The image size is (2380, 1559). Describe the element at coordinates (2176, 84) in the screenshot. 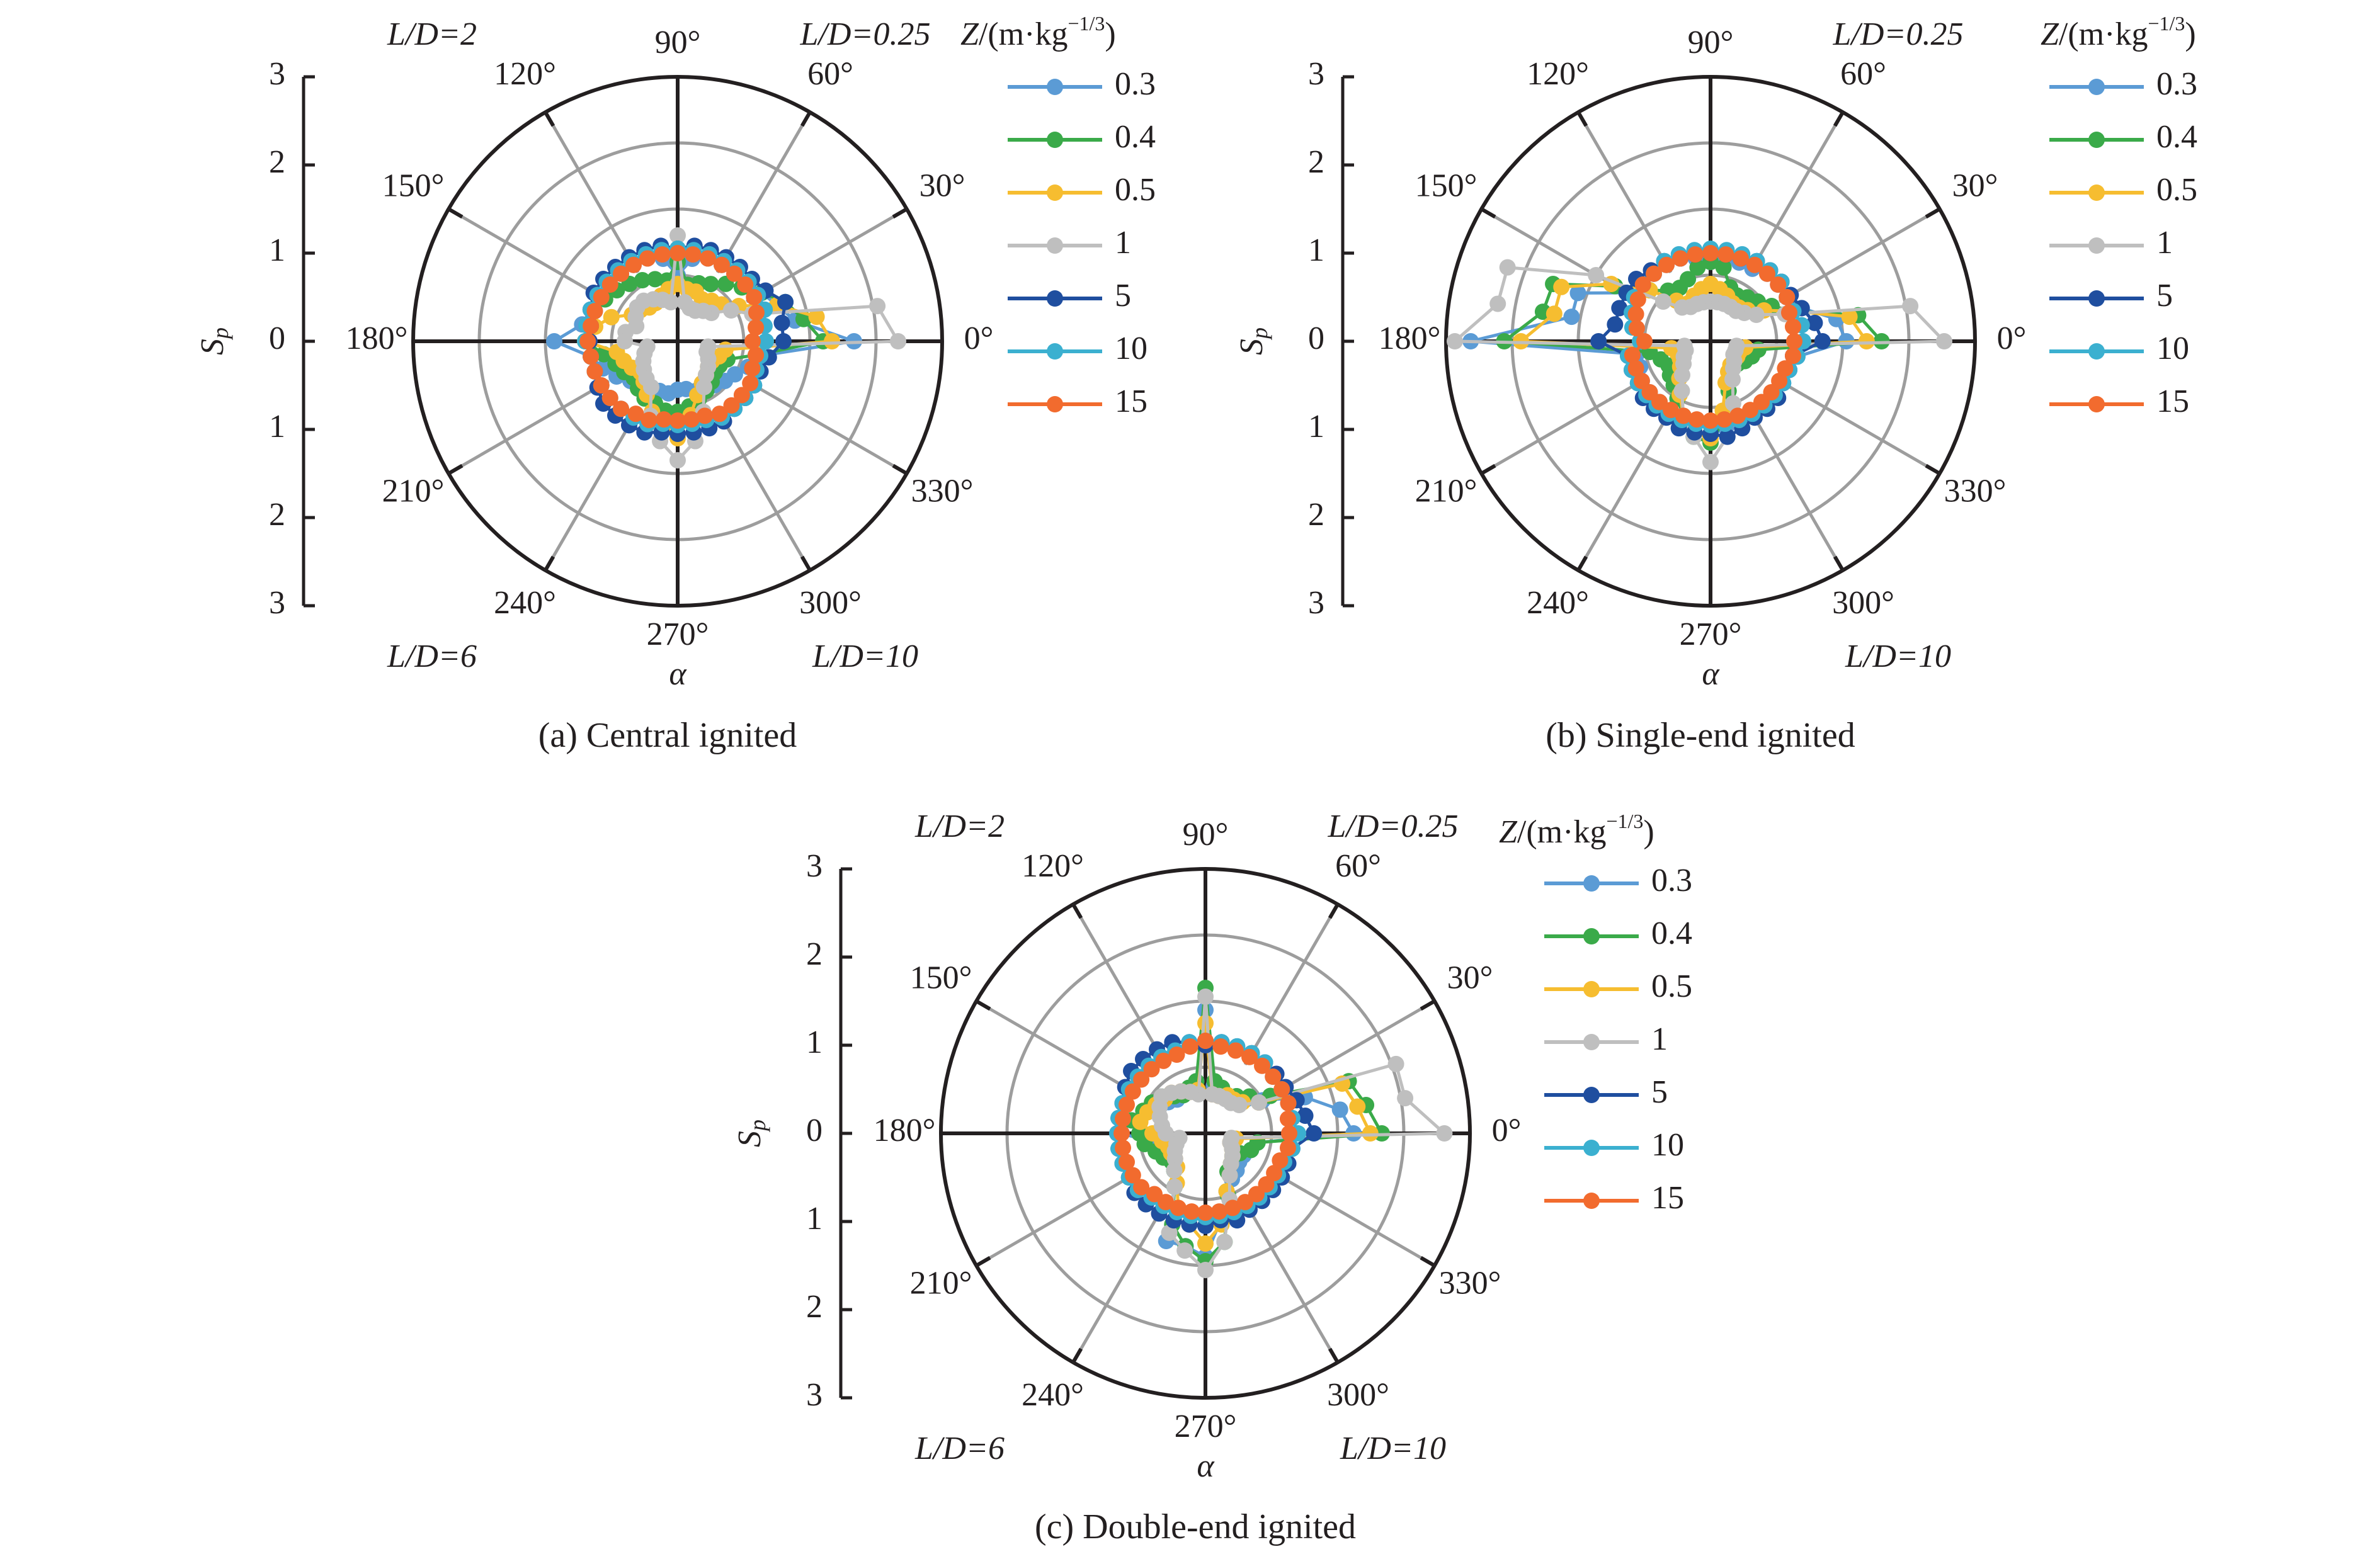

I see `legend-label: 0.3` at that location.